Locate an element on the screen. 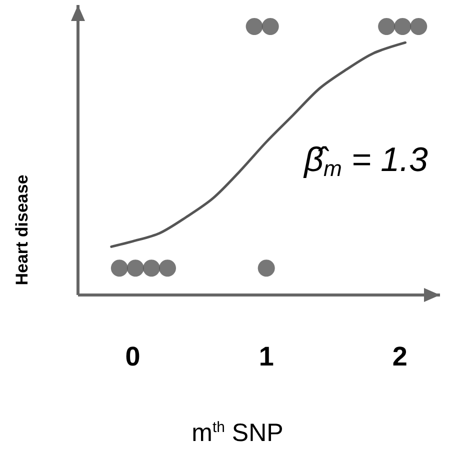  x-tick-label: 0 is located at coordinates (132, 357).